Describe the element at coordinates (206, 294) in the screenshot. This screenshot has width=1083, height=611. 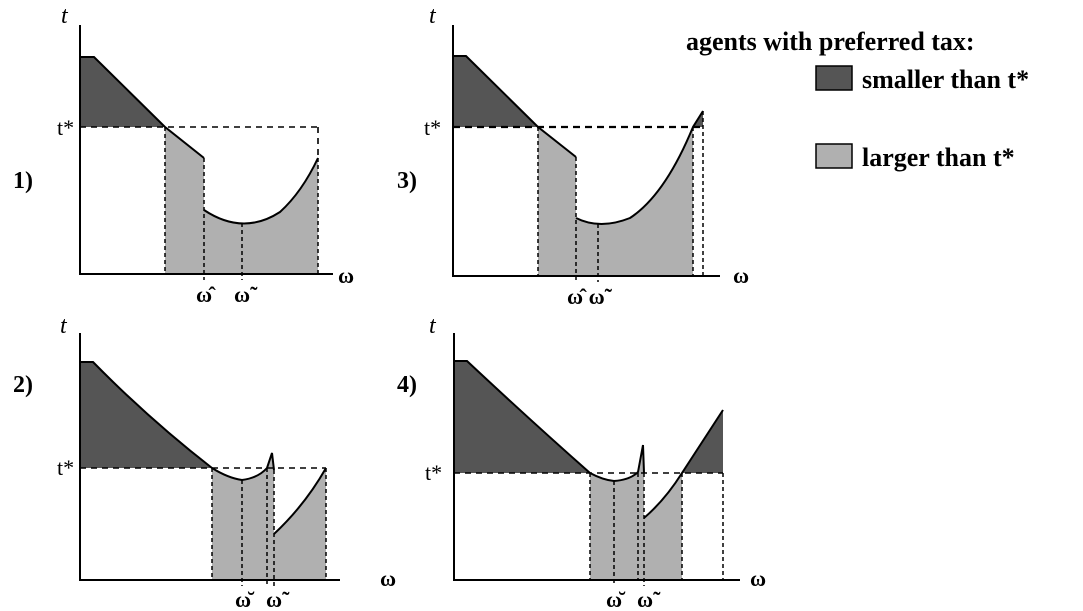
I see `panel-1-omega-hat: ω̂` at that location.